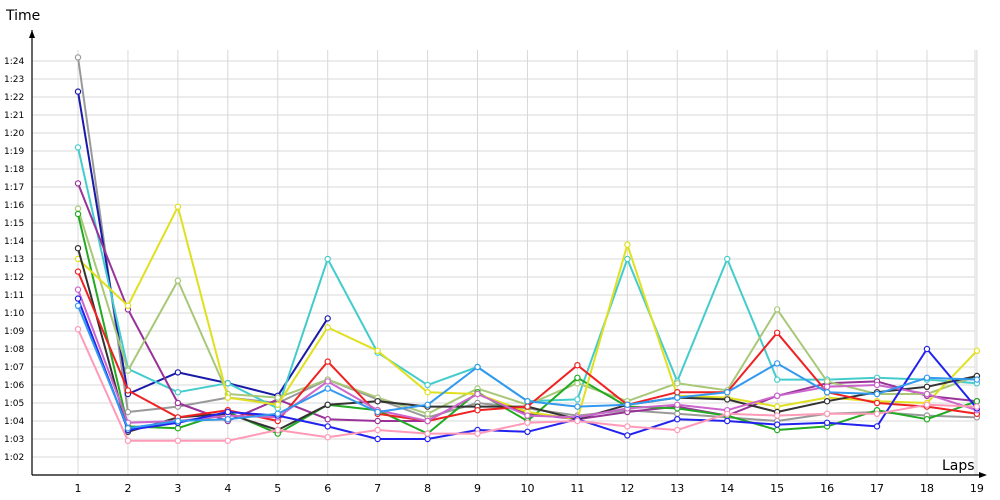 Image resolution: width=1000 pixels, height=500 pixels. What do you see at coordinates (277, 488) in the screenshot?
I see `x-tick-label: 5` at bounding box center [277, 488].